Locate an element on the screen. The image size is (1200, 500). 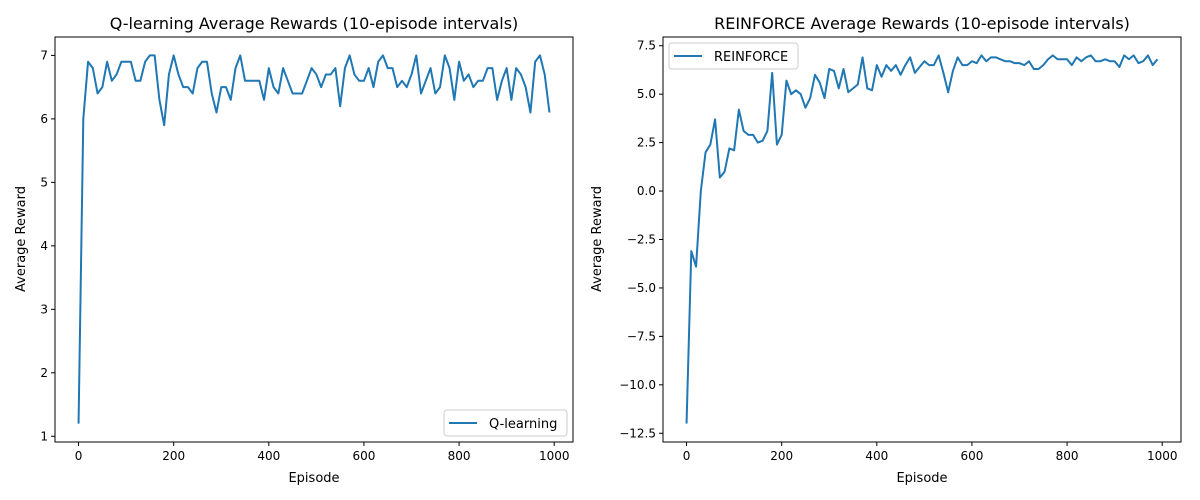
y-tick-label: 3 is located at coordinates (44, 309).